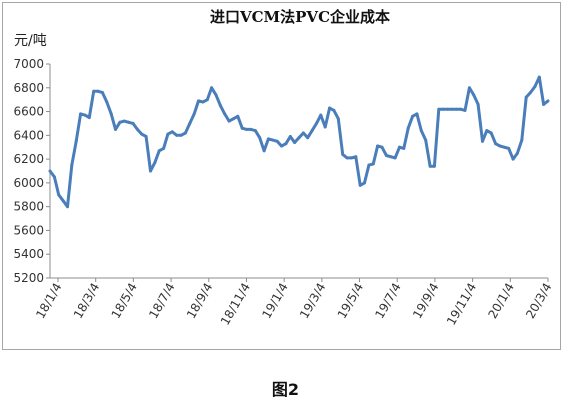  What do you see at coordinates (350, 301) in the screenshot?
I see `x-tick-label: 19/5/4` at bounding box center [350, 301].